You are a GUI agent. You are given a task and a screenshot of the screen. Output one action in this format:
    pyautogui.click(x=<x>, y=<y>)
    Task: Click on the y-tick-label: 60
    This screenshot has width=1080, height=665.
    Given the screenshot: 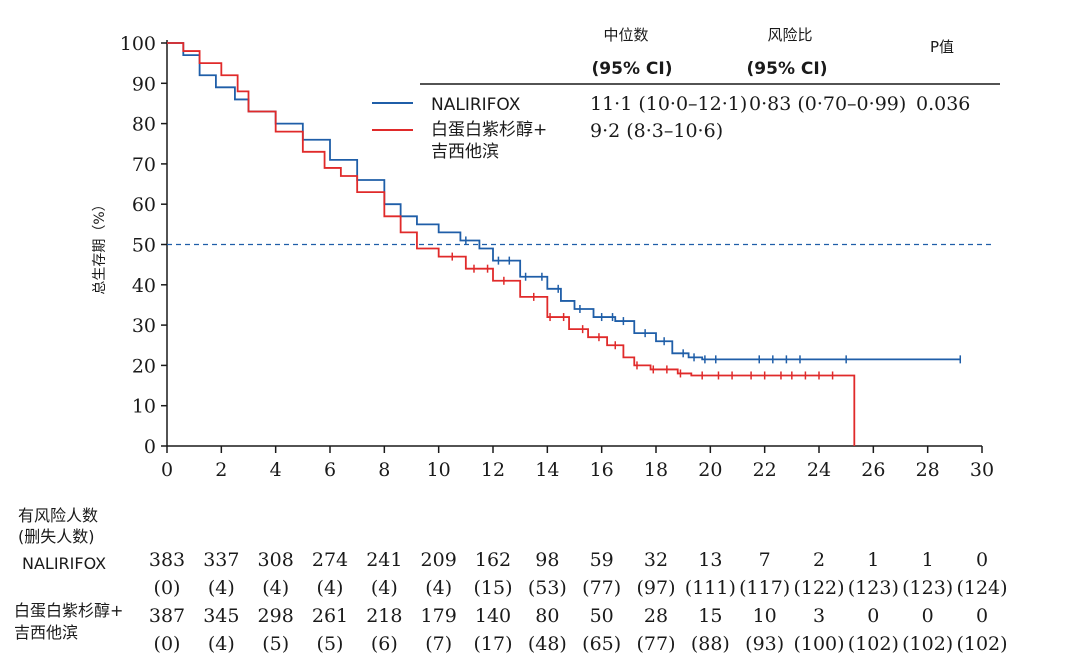 What is the action you would take?
    pyautogui.click(x=144, y=205)
    